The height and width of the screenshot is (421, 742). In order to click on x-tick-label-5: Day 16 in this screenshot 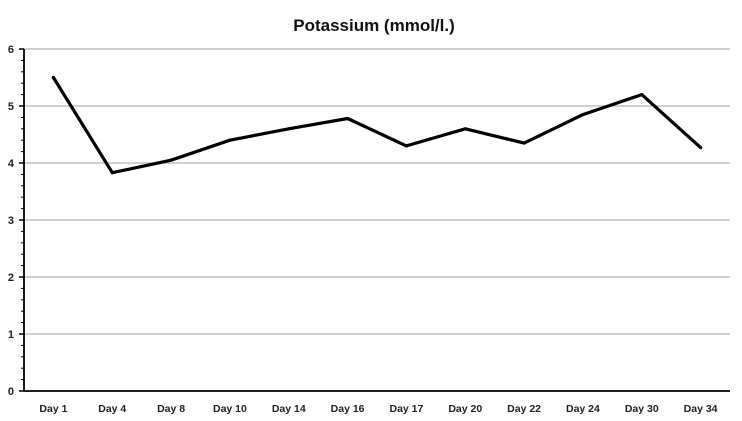, I will do `click(348, 409)`.